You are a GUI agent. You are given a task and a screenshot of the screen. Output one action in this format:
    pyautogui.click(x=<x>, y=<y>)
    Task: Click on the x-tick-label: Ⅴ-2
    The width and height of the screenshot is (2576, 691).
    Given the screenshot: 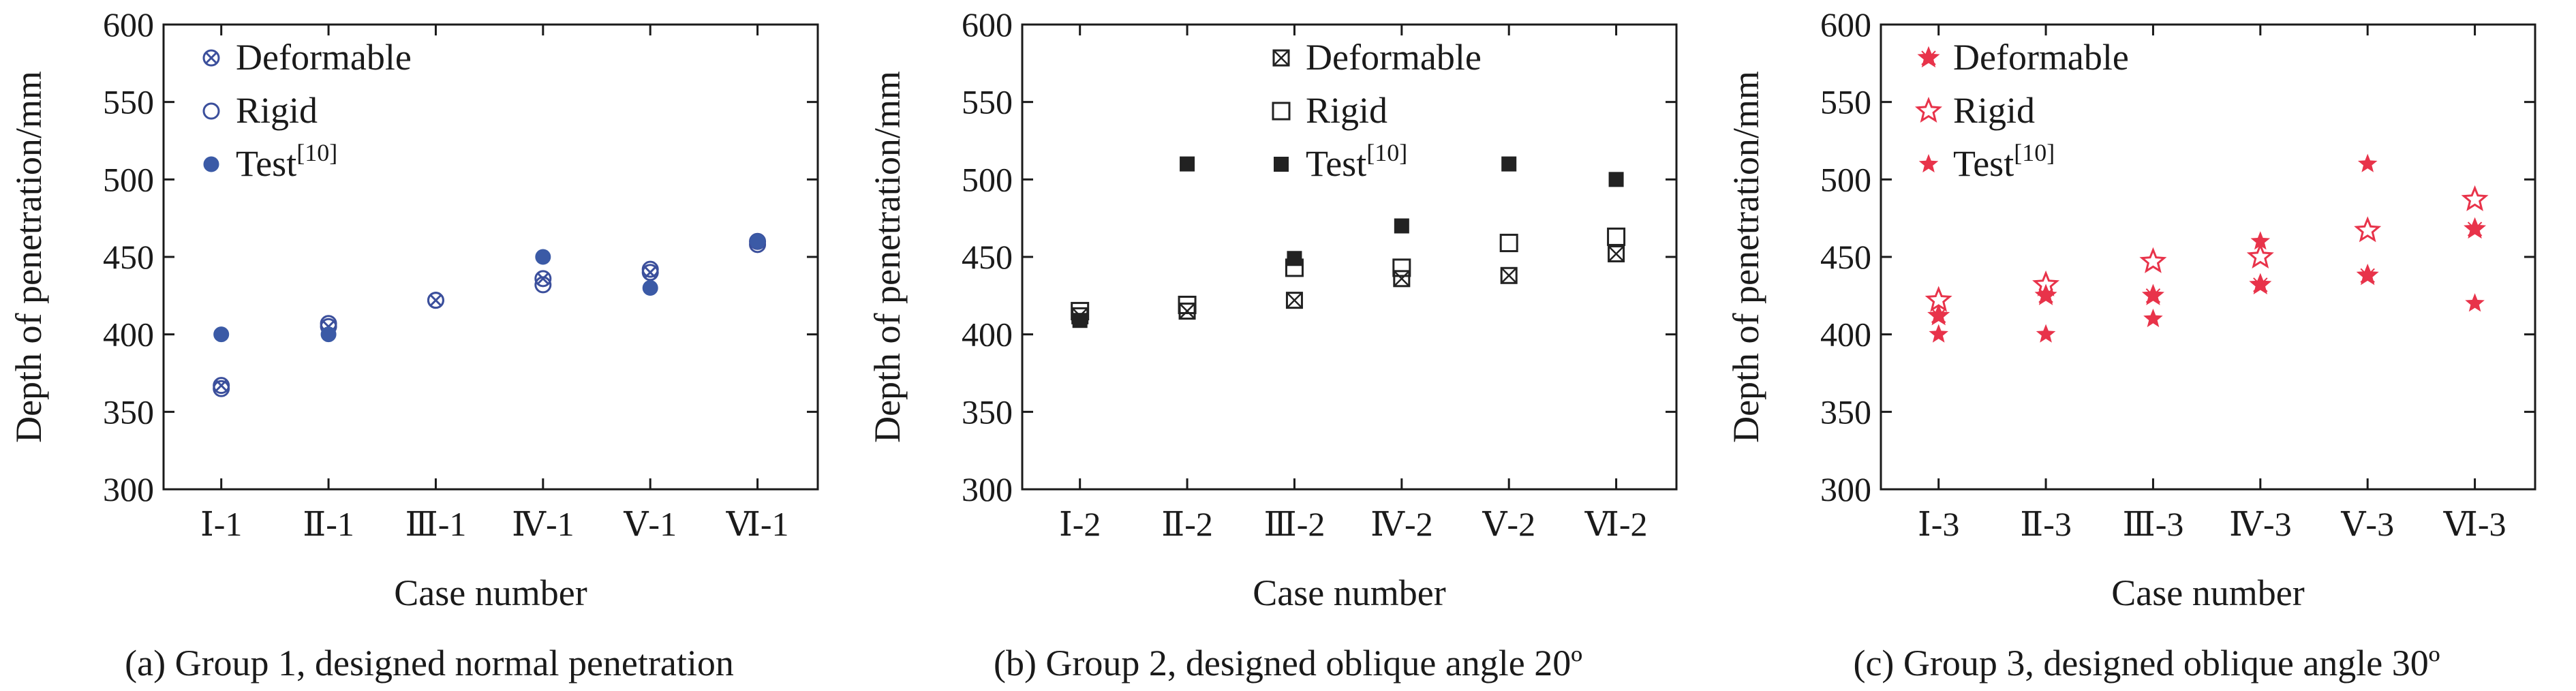 What is the action you would take?
    pyautogui.click(x=1509, y=524)
    